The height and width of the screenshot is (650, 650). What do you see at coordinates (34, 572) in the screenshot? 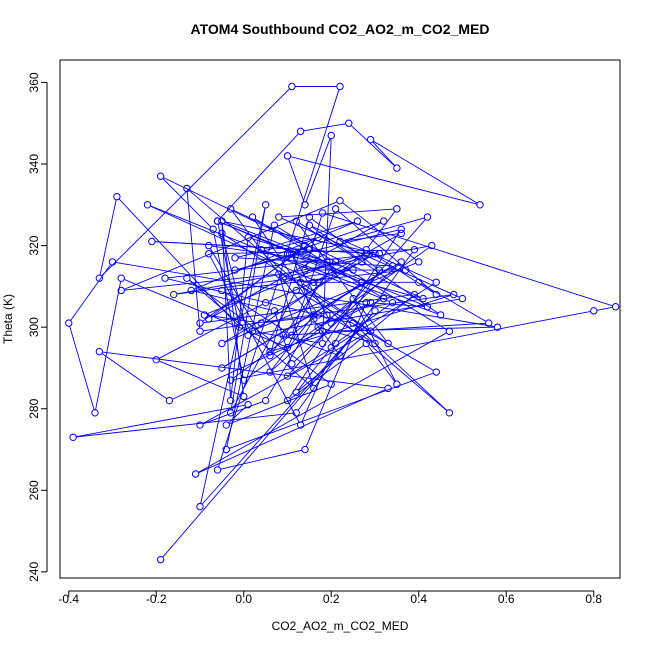
I see `y-tick-label: 240` at bounding box center [34, 572].